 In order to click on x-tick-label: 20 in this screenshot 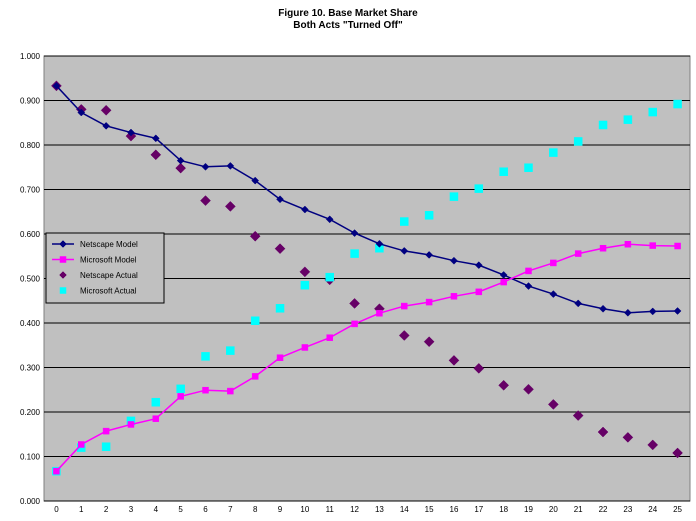, I will do `click(553, 509)`.